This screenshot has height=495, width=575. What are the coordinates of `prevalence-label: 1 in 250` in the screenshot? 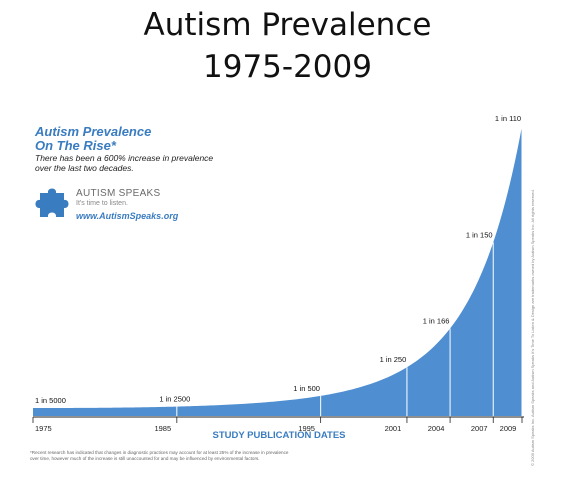 It's located at (393, 359).